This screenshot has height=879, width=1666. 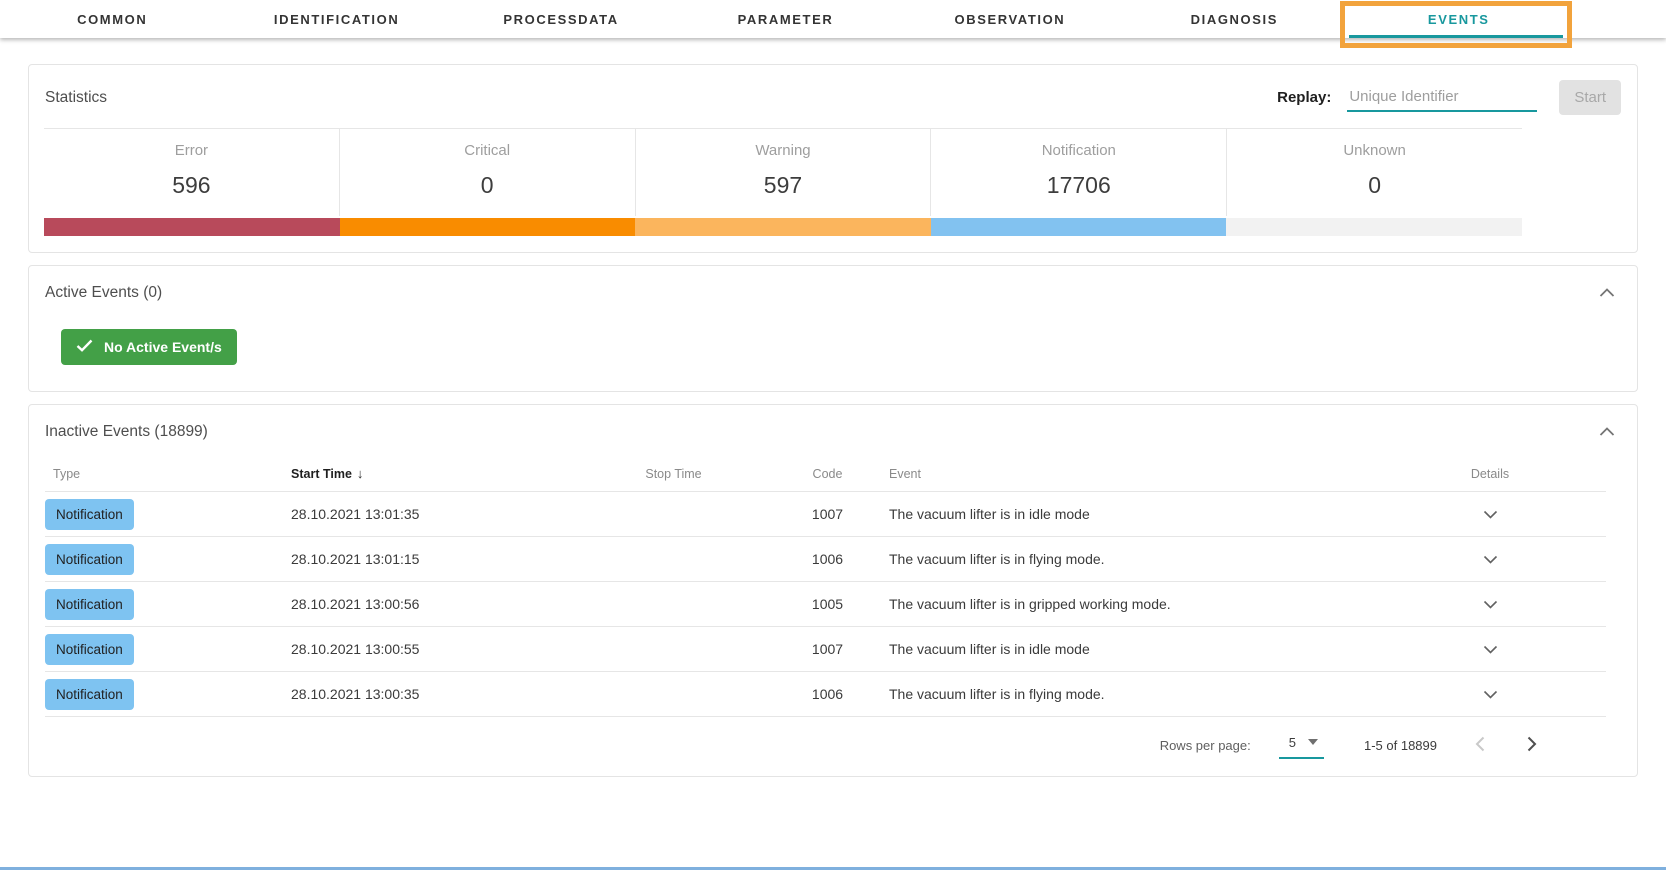 I want to click on next-page-button, so click(x=1532, y=745).